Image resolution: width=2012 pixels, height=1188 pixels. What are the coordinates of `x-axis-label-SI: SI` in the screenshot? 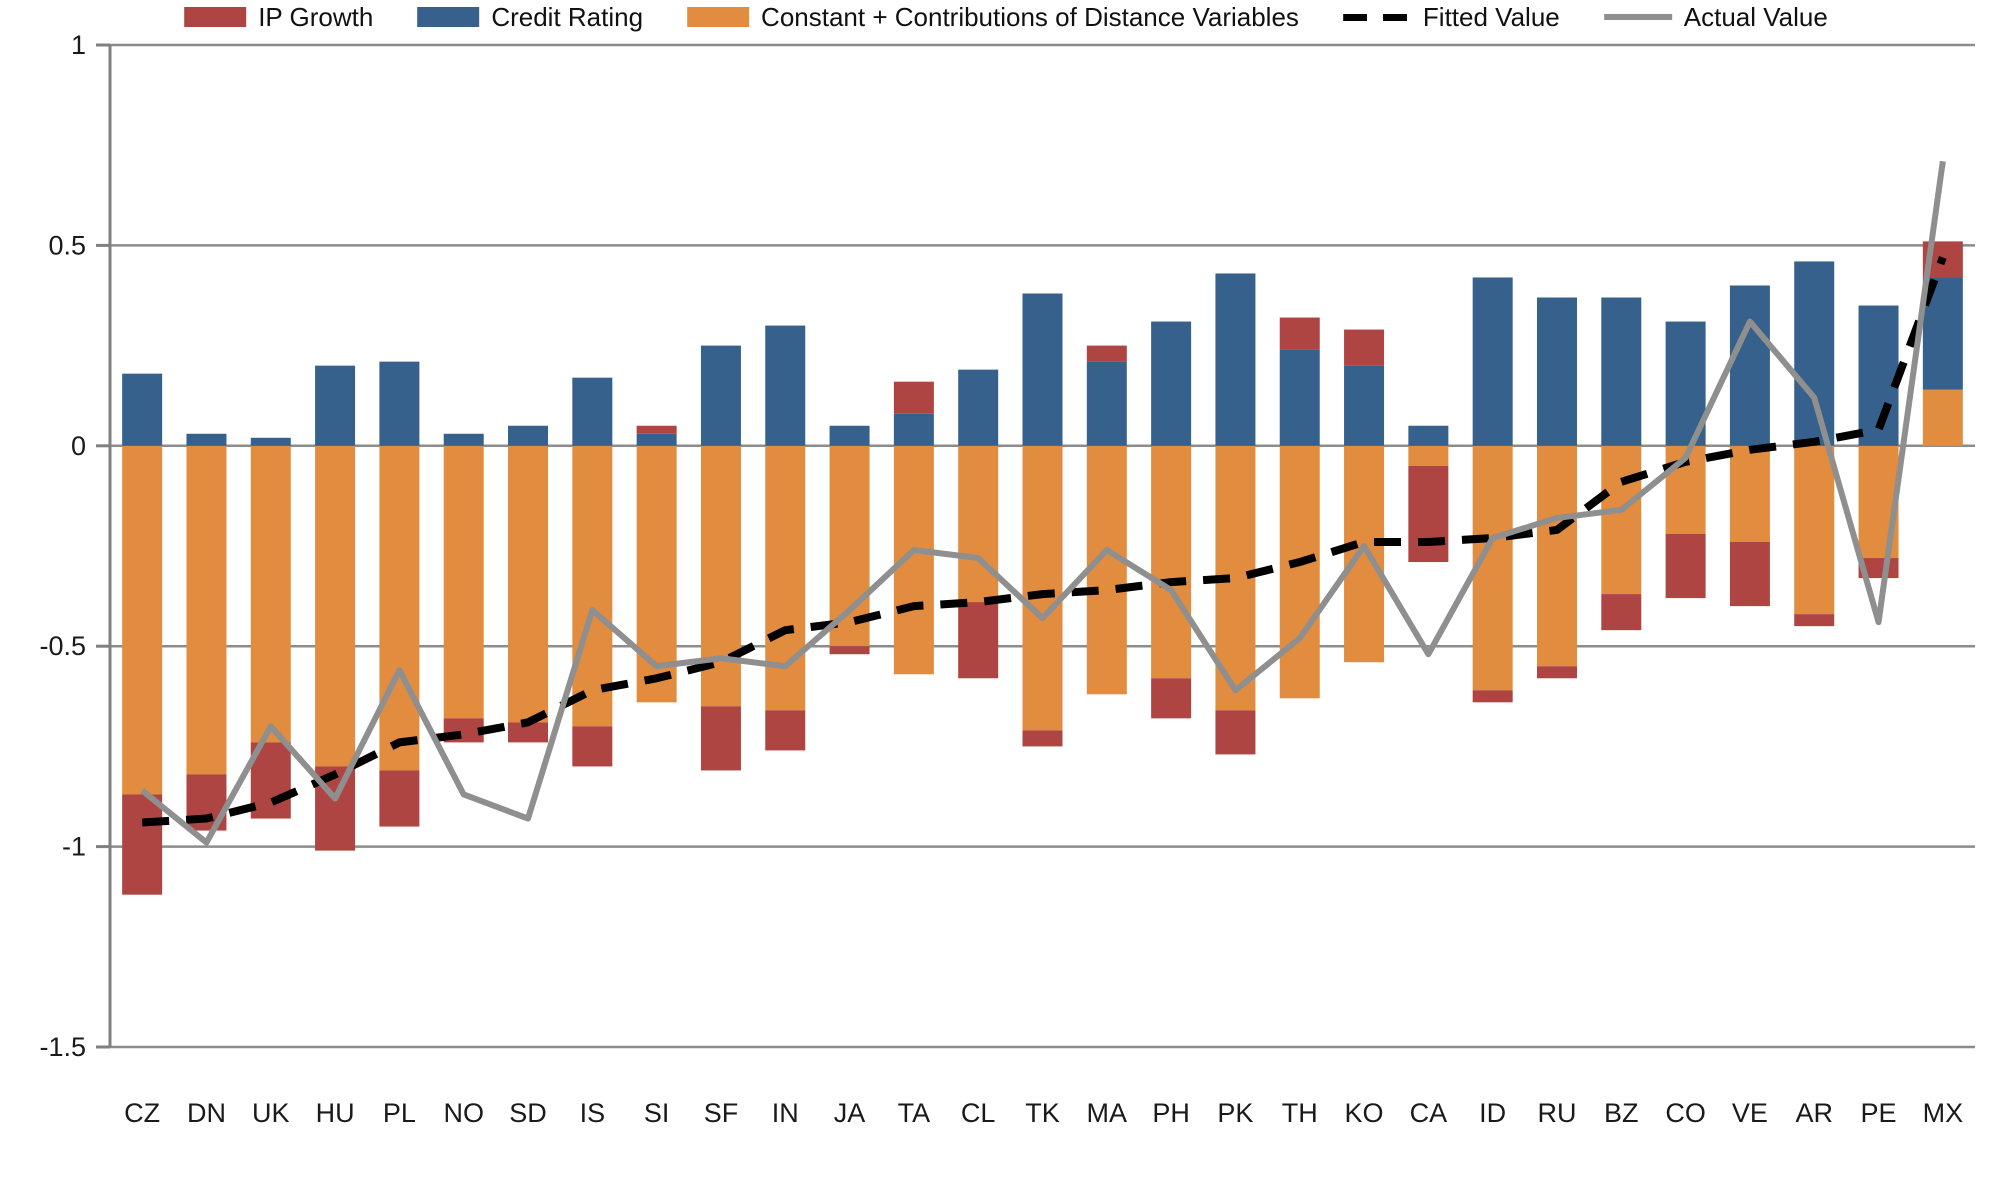 It's located at (657, 1113).